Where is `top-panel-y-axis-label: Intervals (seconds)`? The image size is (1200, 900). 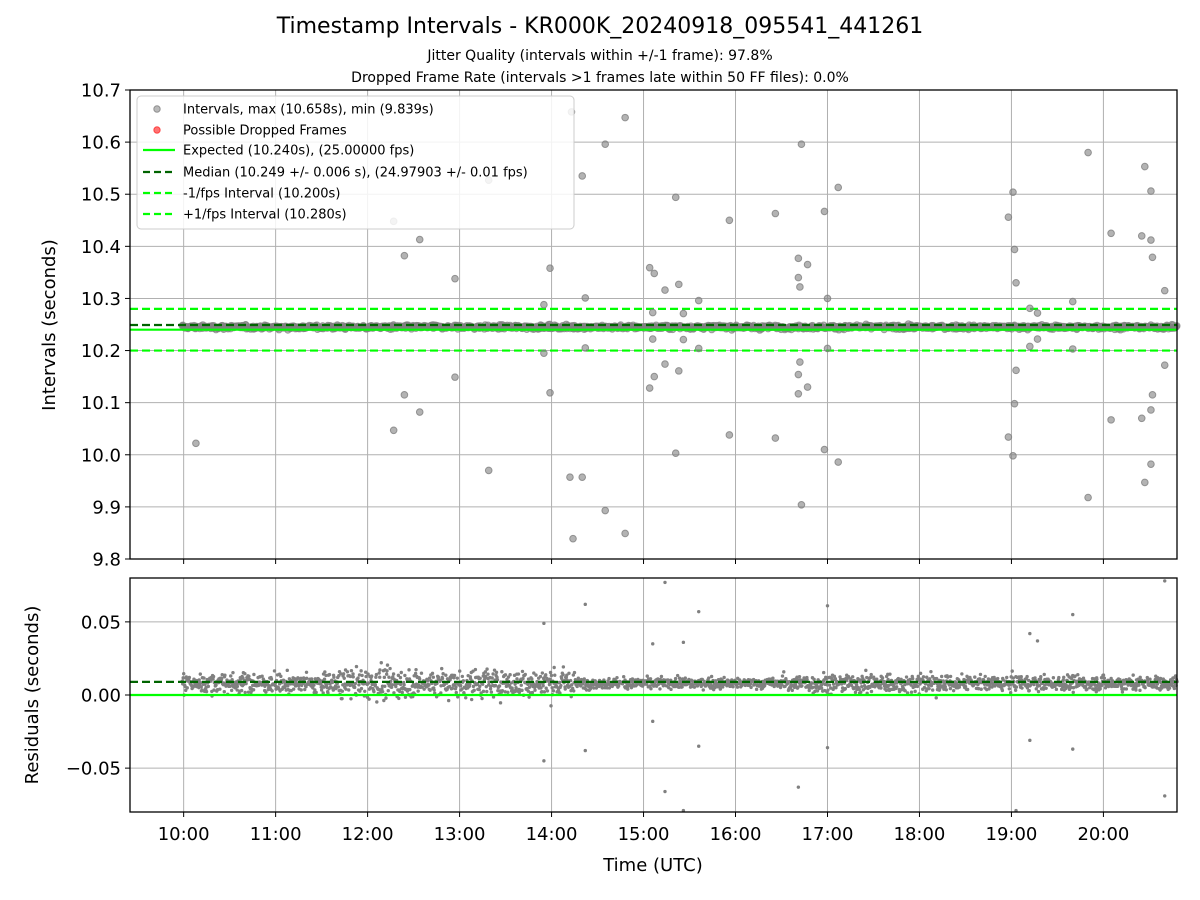 top-panel-y-axis-label: Intervals (seconds) is located at coordinates (49, 325).